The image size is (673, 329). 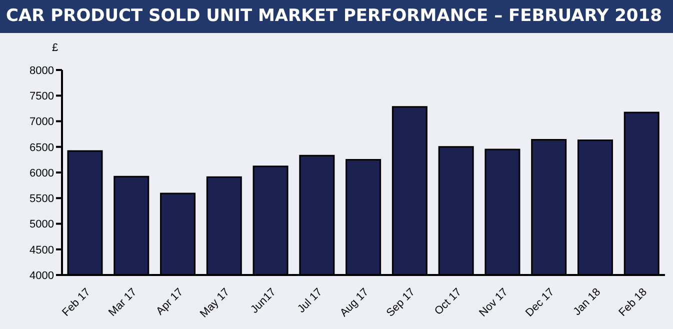 What do you see at coordinates (42, 276) in the screenshot?
I see `y-tick-label: 4000` at bounding box center [42, 276].